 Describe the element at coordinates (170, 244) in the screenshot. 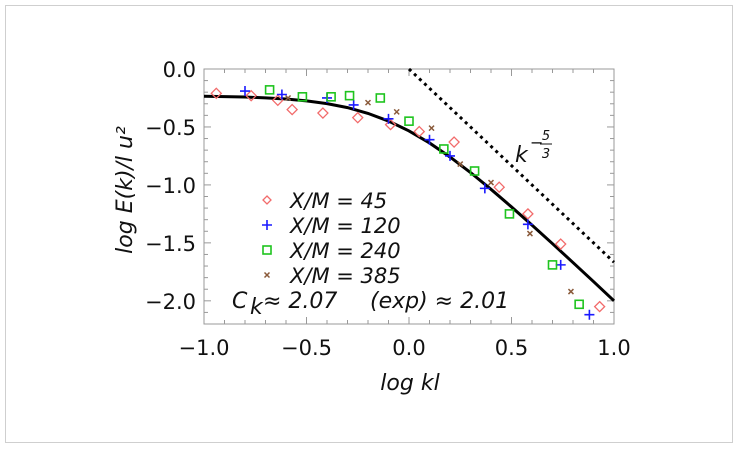

I see `y-tick-label: −1.5` at that location.